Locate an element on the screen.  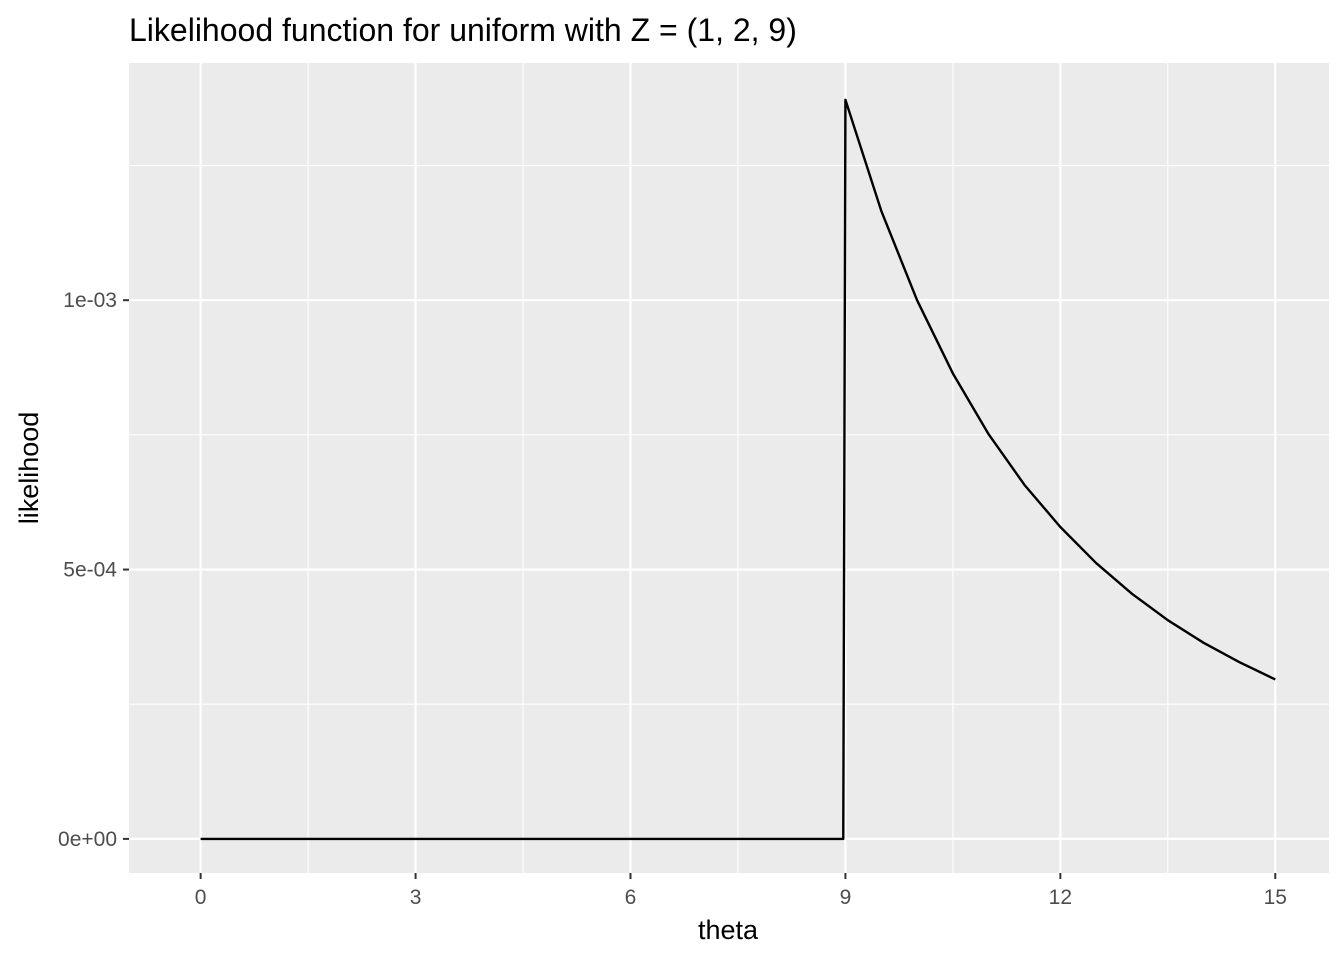
y-tick-label: 1e-03 is located at coordinates (90, 300).